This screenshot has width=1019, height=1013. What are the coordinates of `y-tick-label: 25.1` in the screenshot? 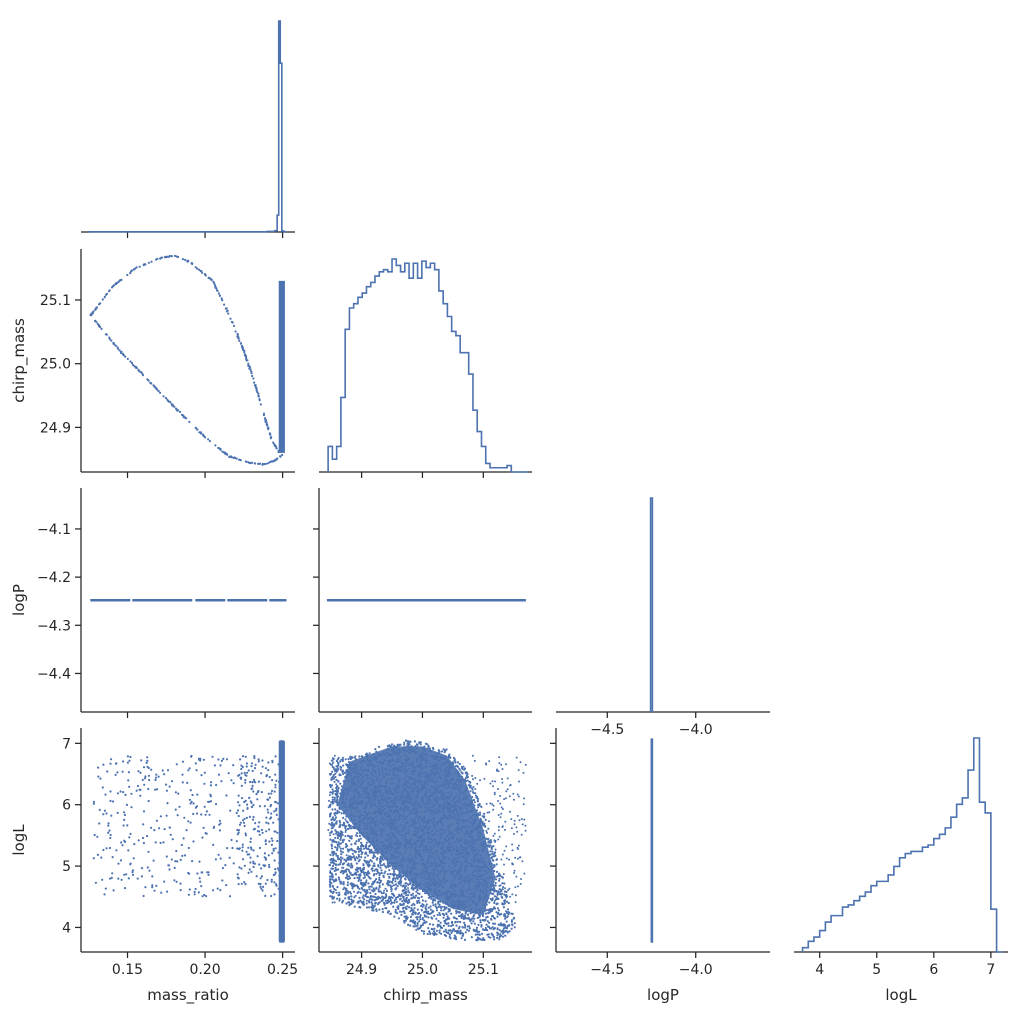 It's located at (55, 301).